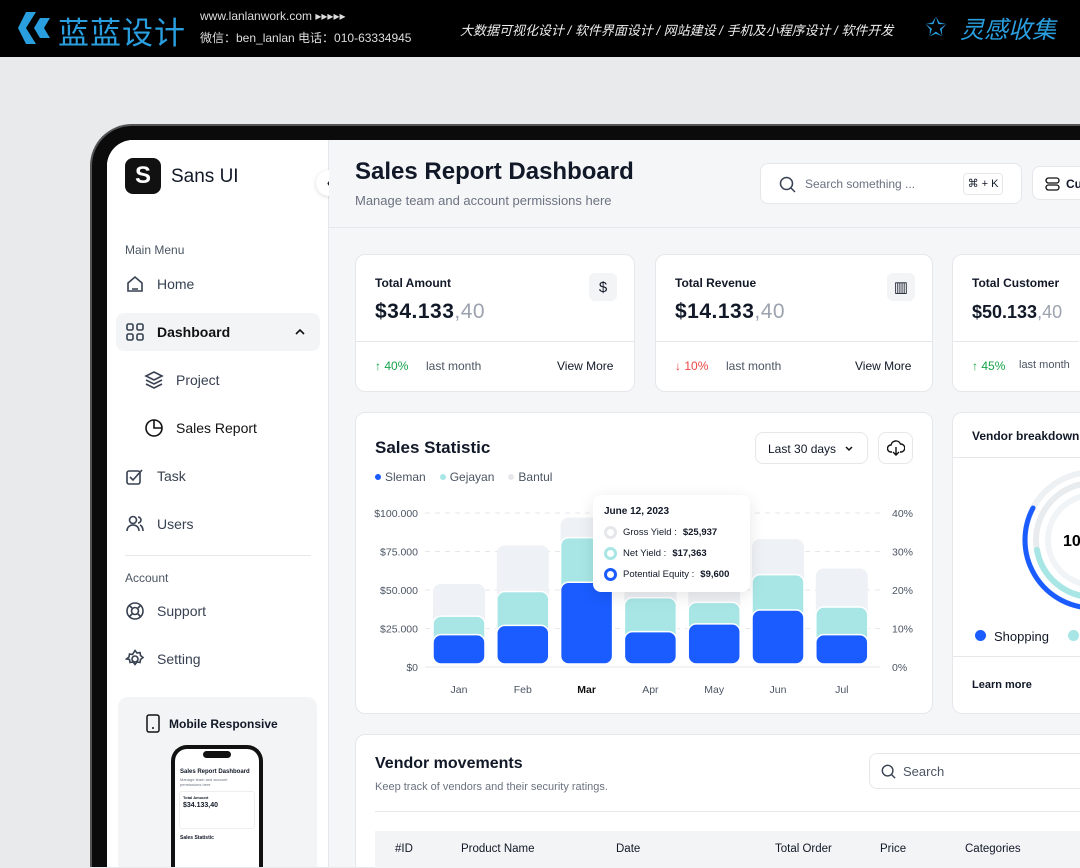  What do you see at coordinates (498, 849) in the screenshot?
I see `column-header: Product Name` at bounding box center [498, 849].